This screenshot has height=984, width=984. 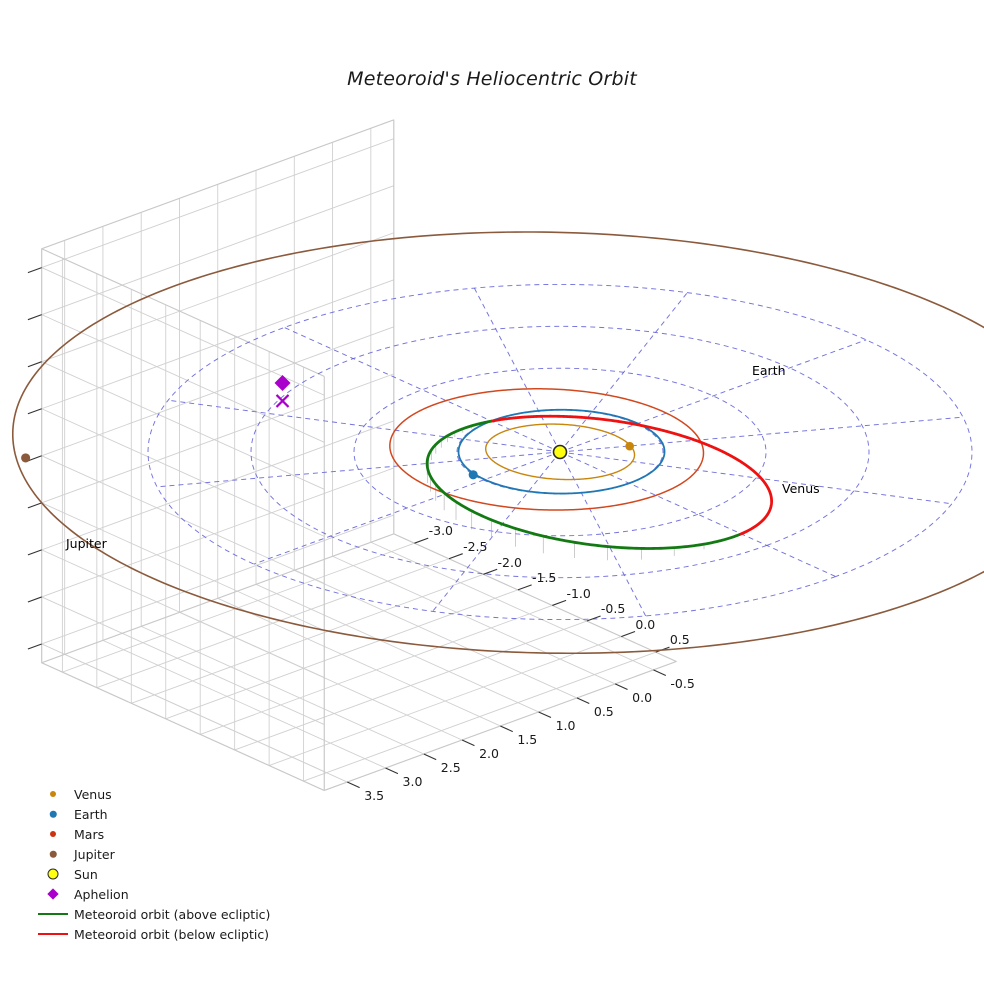 I want to click on earth-dot-icon, so click(x=53, y=814).